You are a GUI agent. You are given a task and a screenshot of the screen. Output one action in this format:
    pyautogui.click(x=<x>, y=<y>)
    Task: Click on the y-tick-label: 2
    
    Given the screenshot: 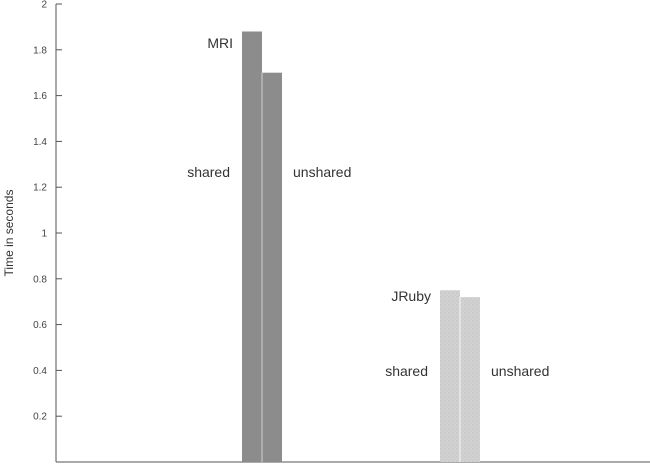 What is the action you would take?
    pyautogui.click(x=44, y=5)
    